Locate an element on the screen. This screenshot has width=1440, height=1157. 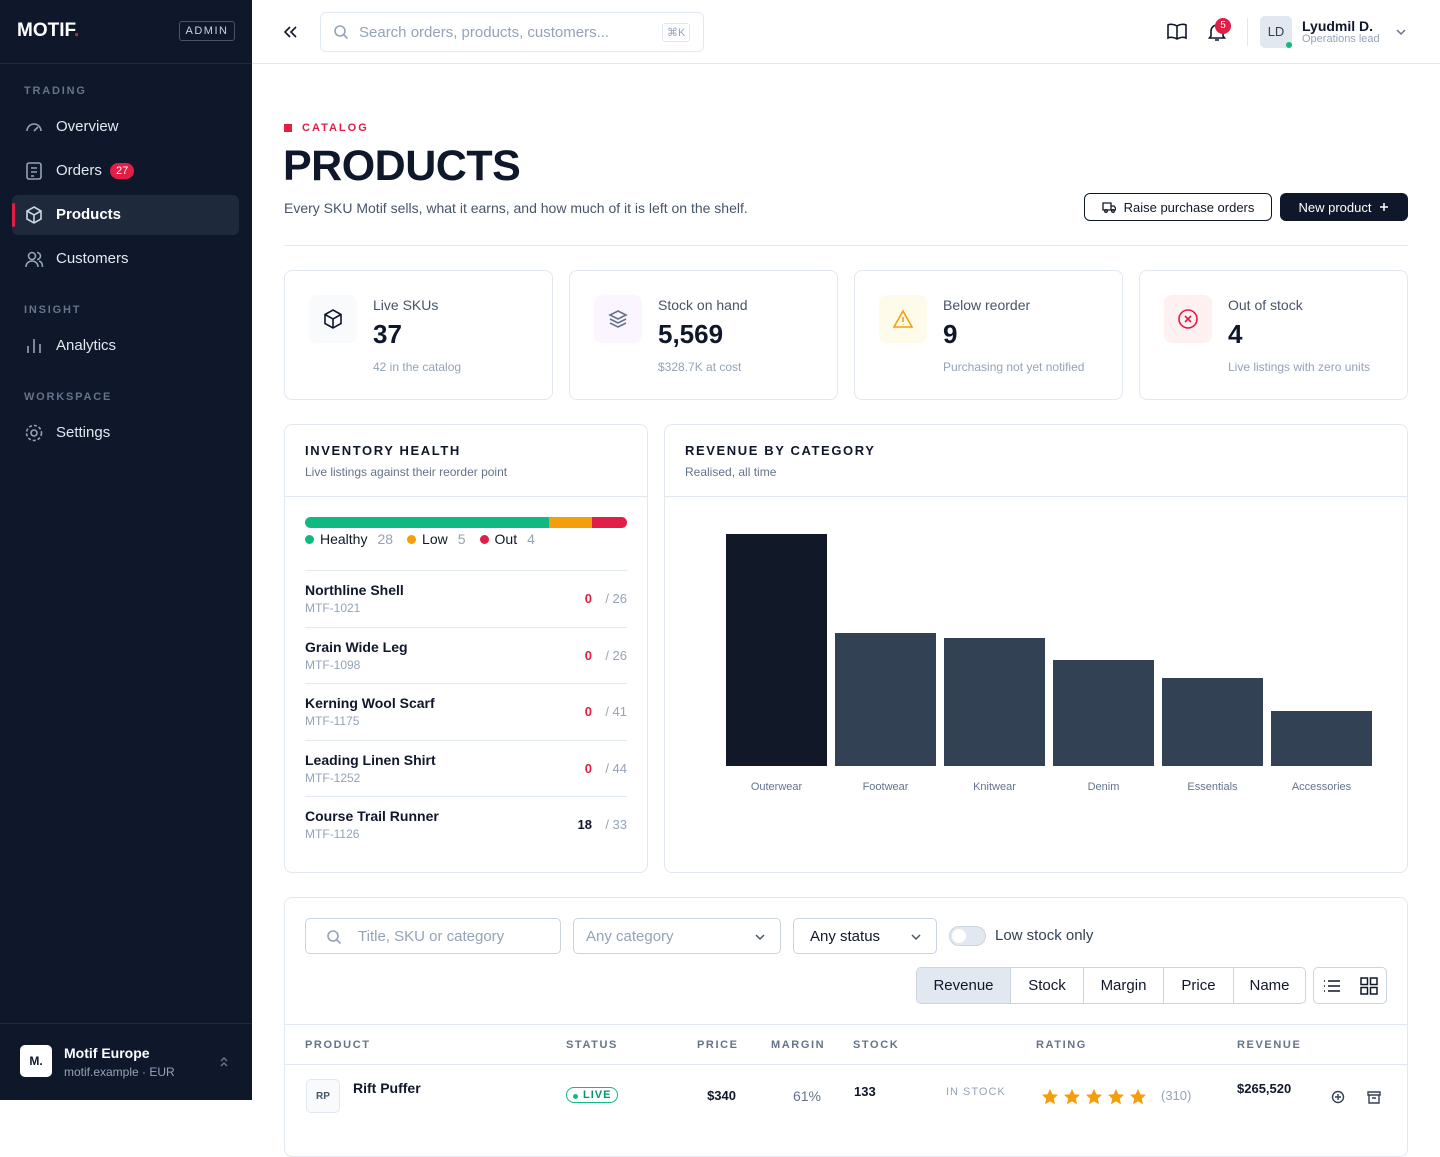
legend-value: 28 is located at coordinates (385, 539).